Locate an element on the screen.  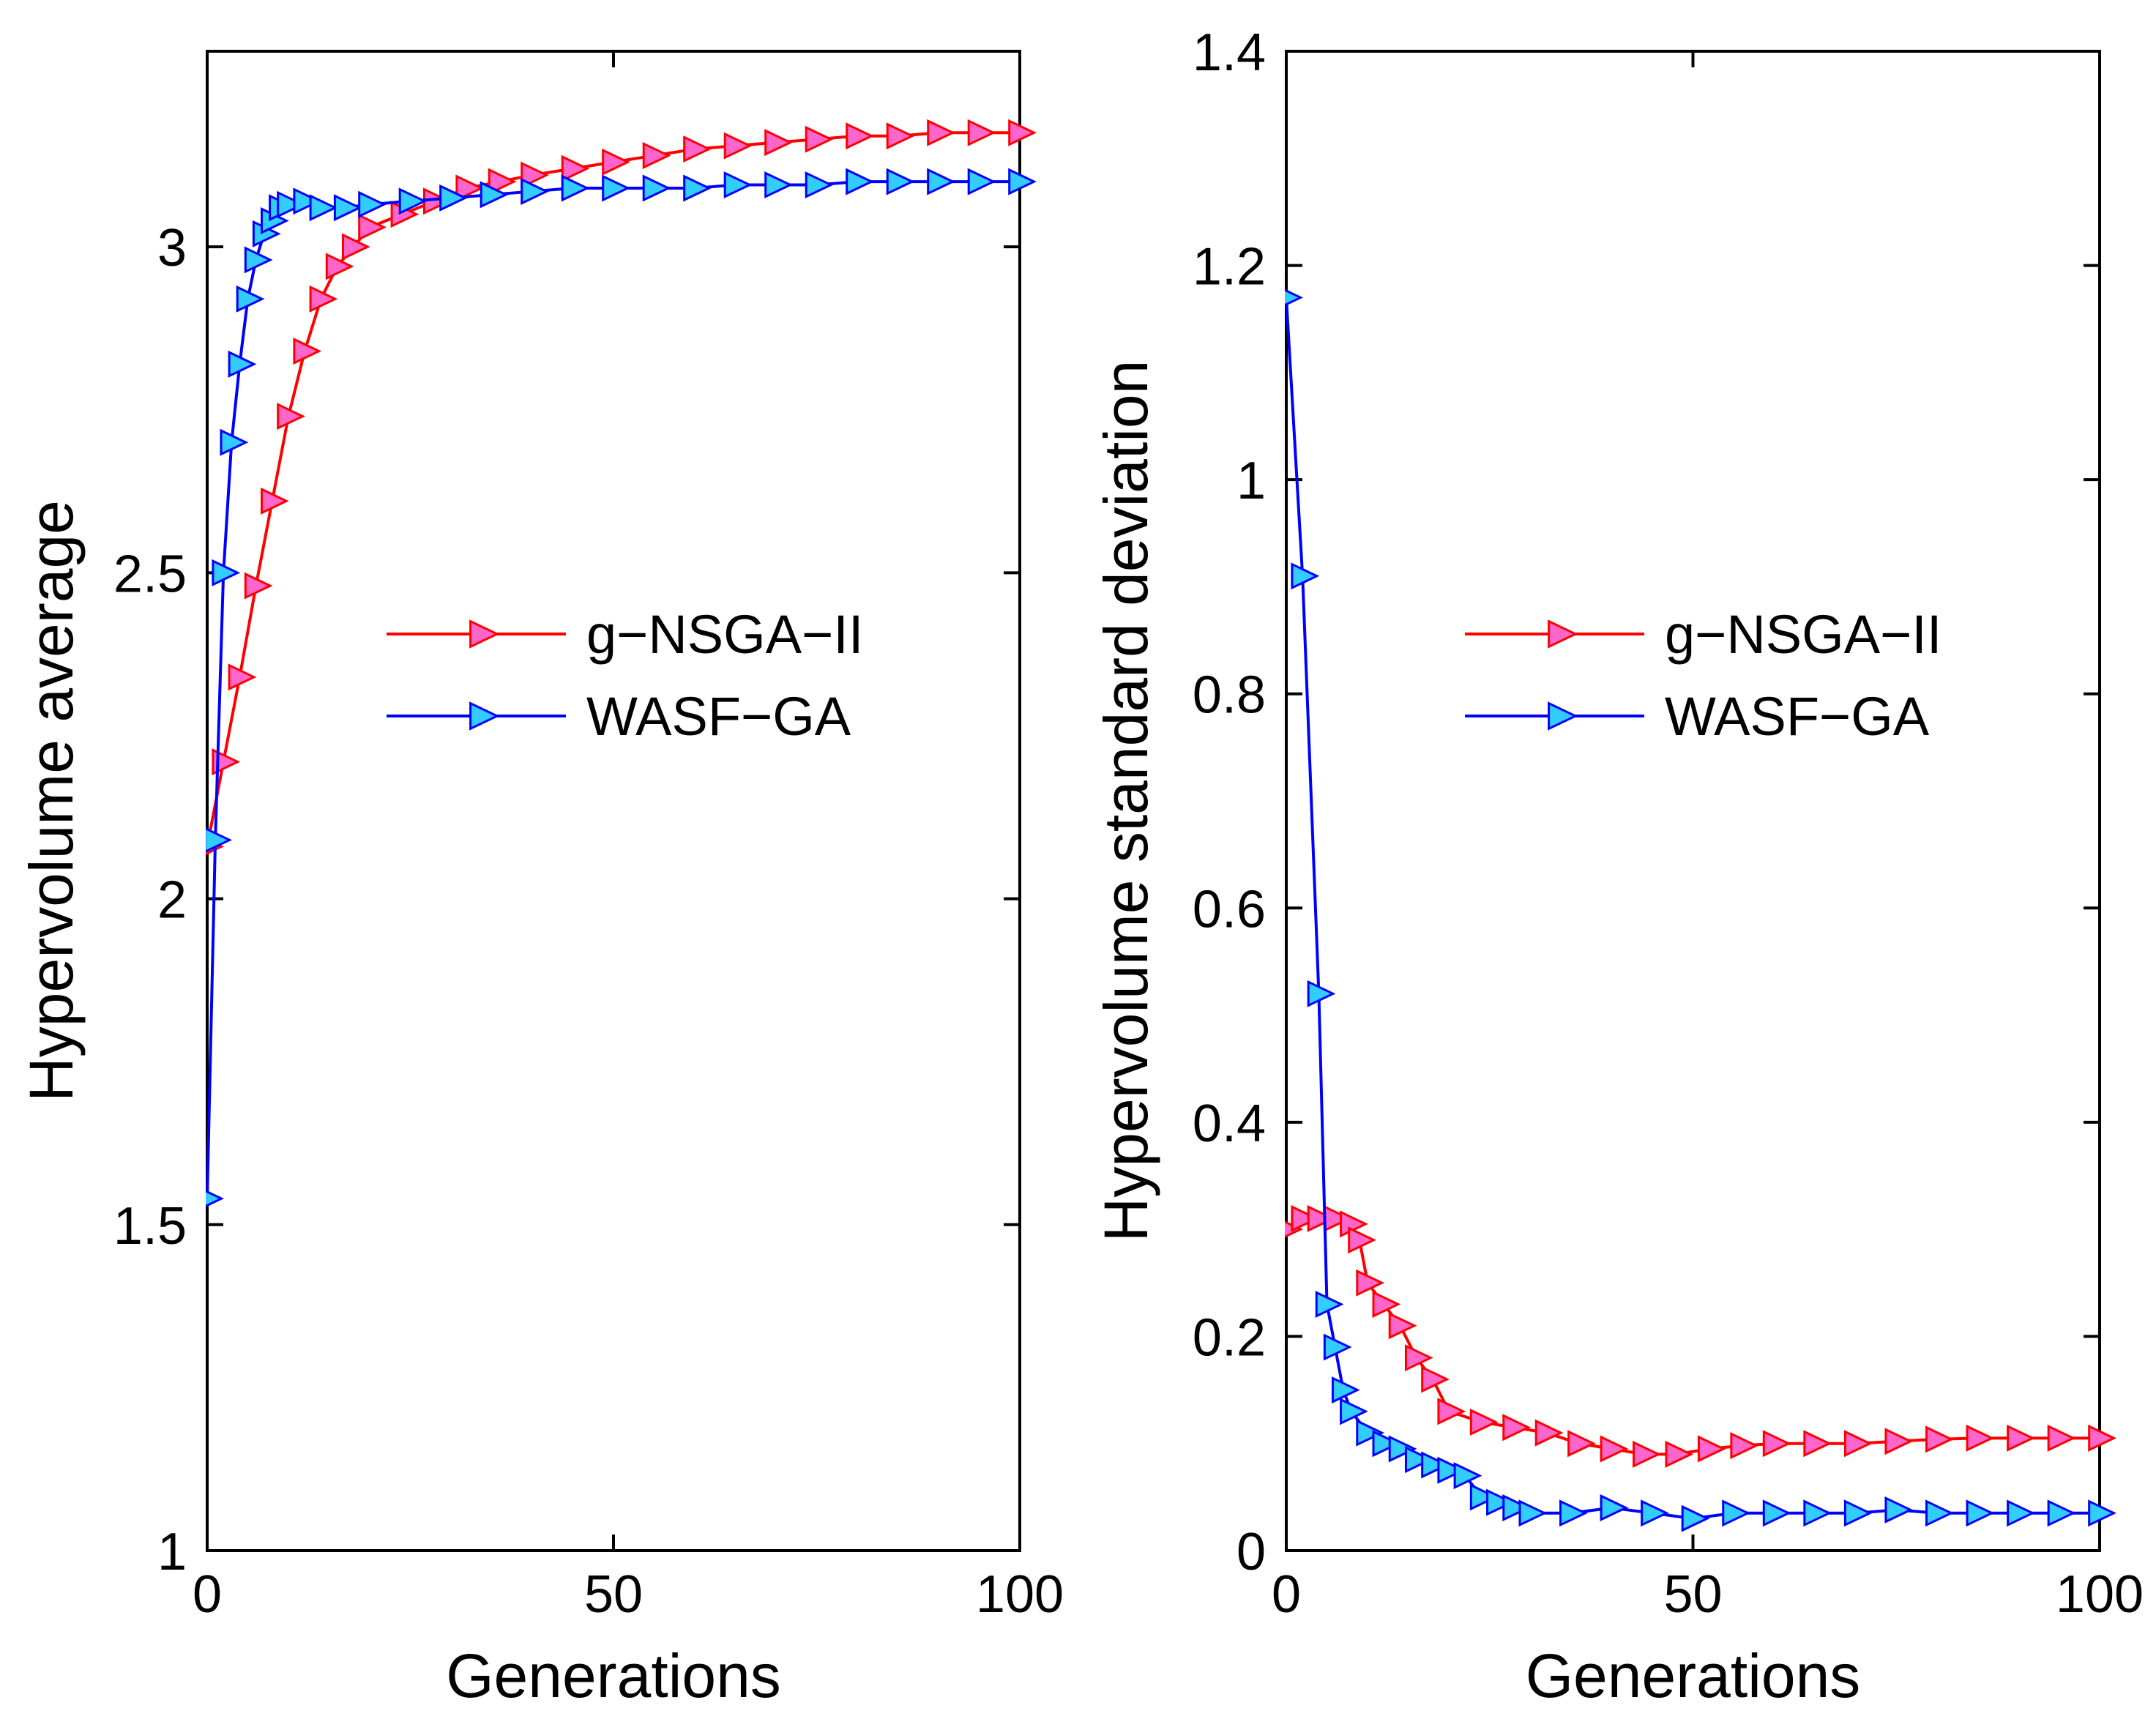
chart1-y-tick-label: 1 is located at coordinates (172, 1552).